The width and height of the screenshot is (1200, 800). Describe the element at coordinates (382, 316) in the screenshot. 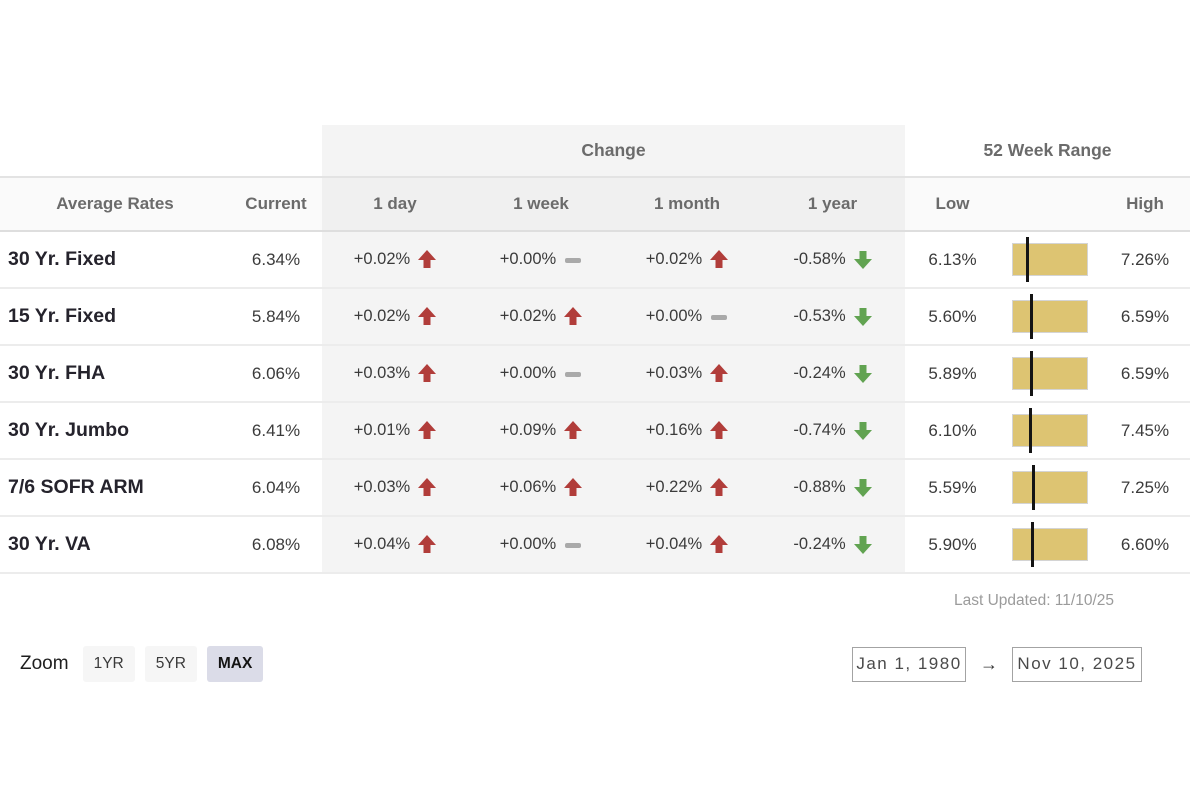

I see `change-1day-value: +0.02%` at that location.